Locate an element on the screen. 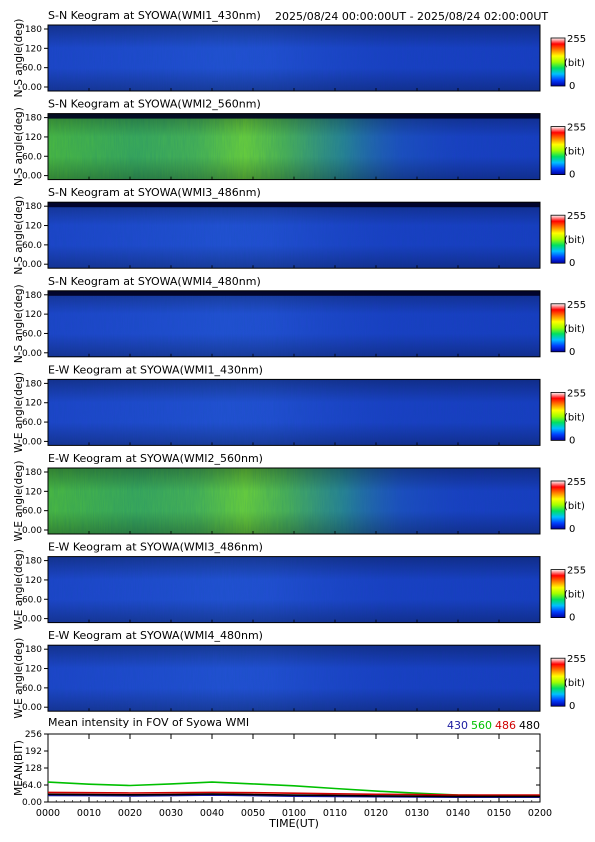 This screenshot has height=842, width=595. panel-title: S-N Keogram at SYOWA(WMI3_486nm) is located at coordinates (154, 192).